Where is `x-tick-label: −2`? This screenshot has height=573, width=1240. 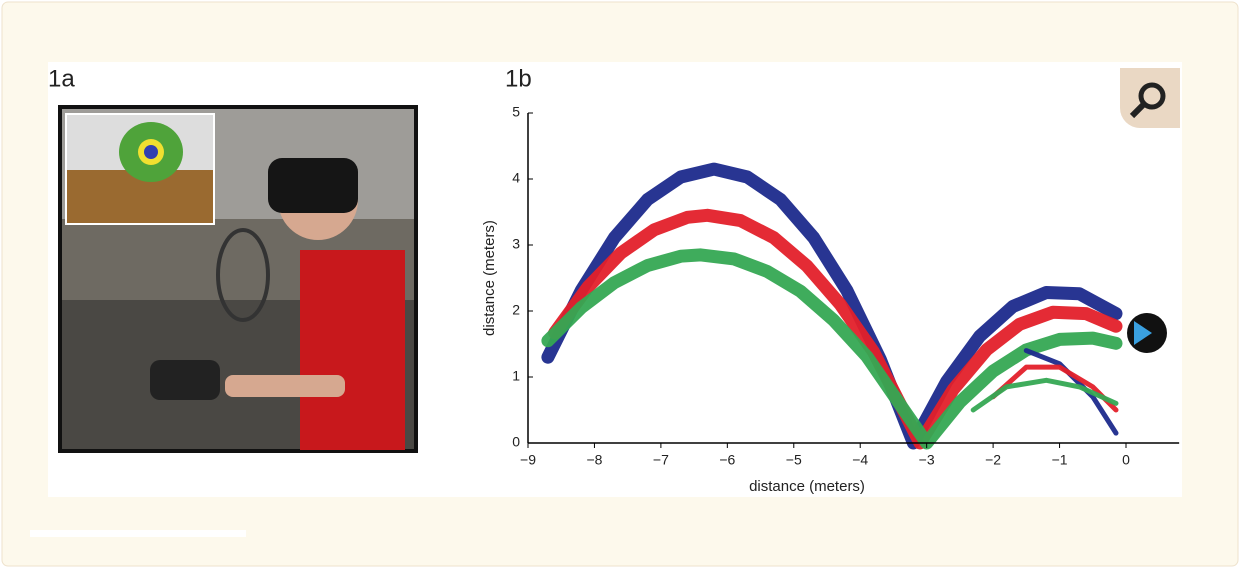
x-tick-label: −2 is located at coordinates (993, 460).